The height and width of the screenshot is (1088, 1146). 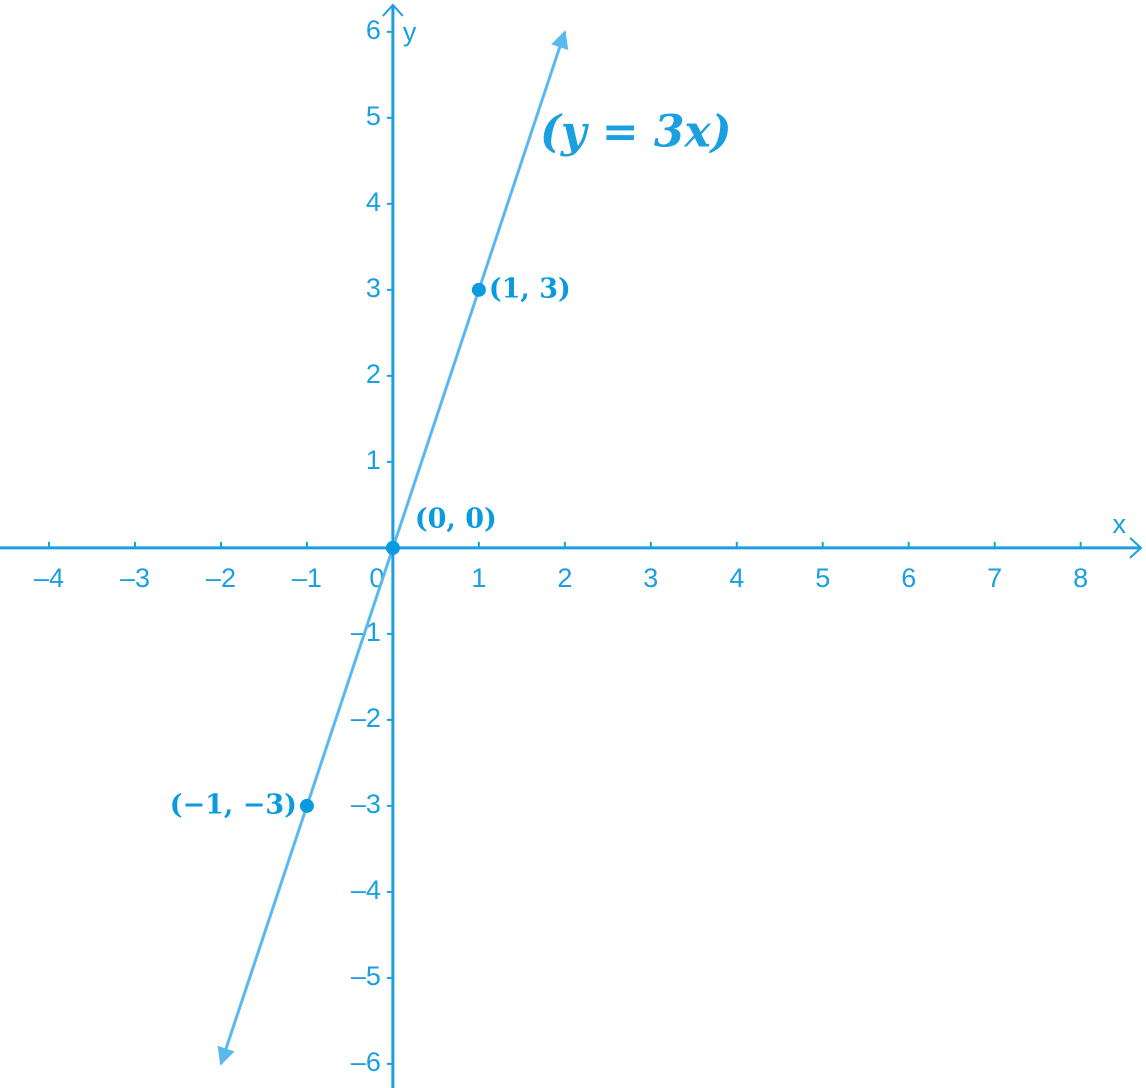 I want to click on y-tick-label: 5, so click(x=373, y=116).